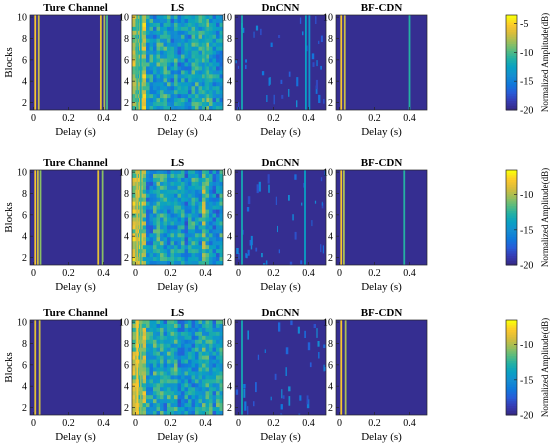  What do you see at coordinates (511, 367) in the screenshot?
I see `colorbar-frame` at bounding box center [511, 367].